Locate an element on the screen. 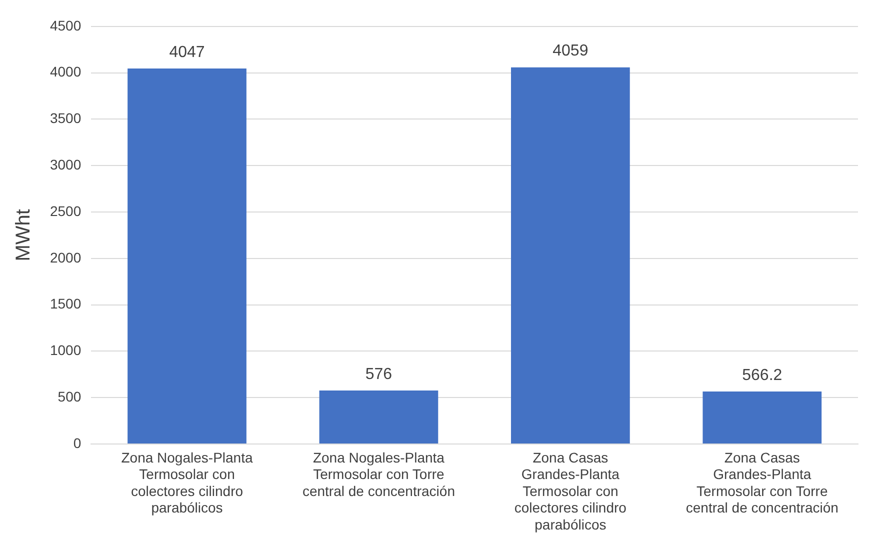 The width and height of the screenshot is (876, 548). y-axis-title: MWht is located at coordinates (23, 235).